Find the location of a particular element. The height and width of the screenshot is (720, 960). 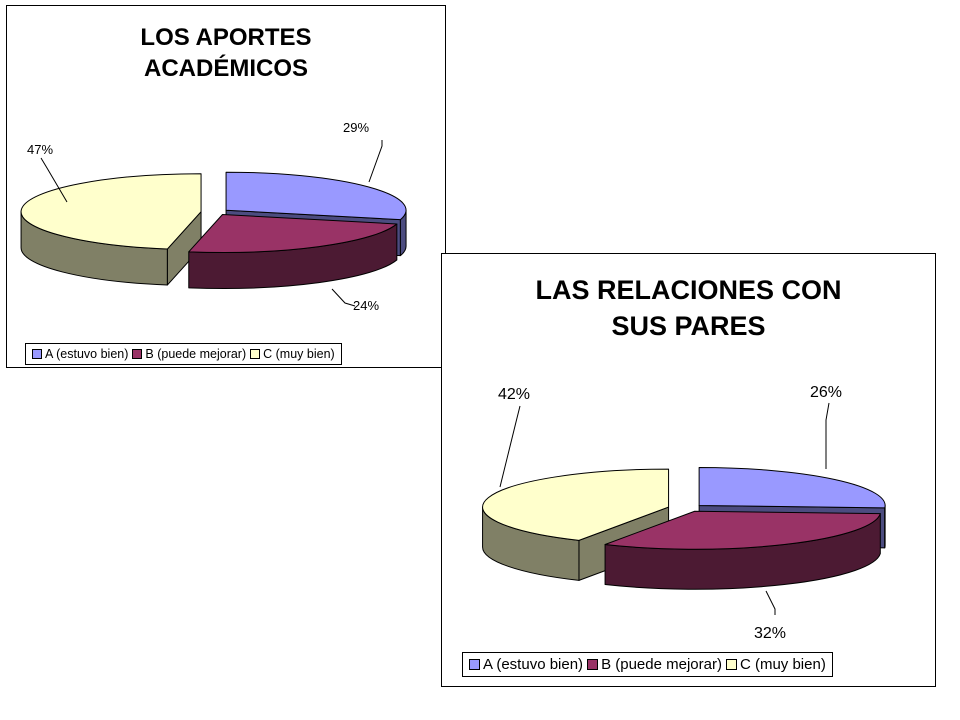

data-label-b: 24% is located at coordinates (366, 305).